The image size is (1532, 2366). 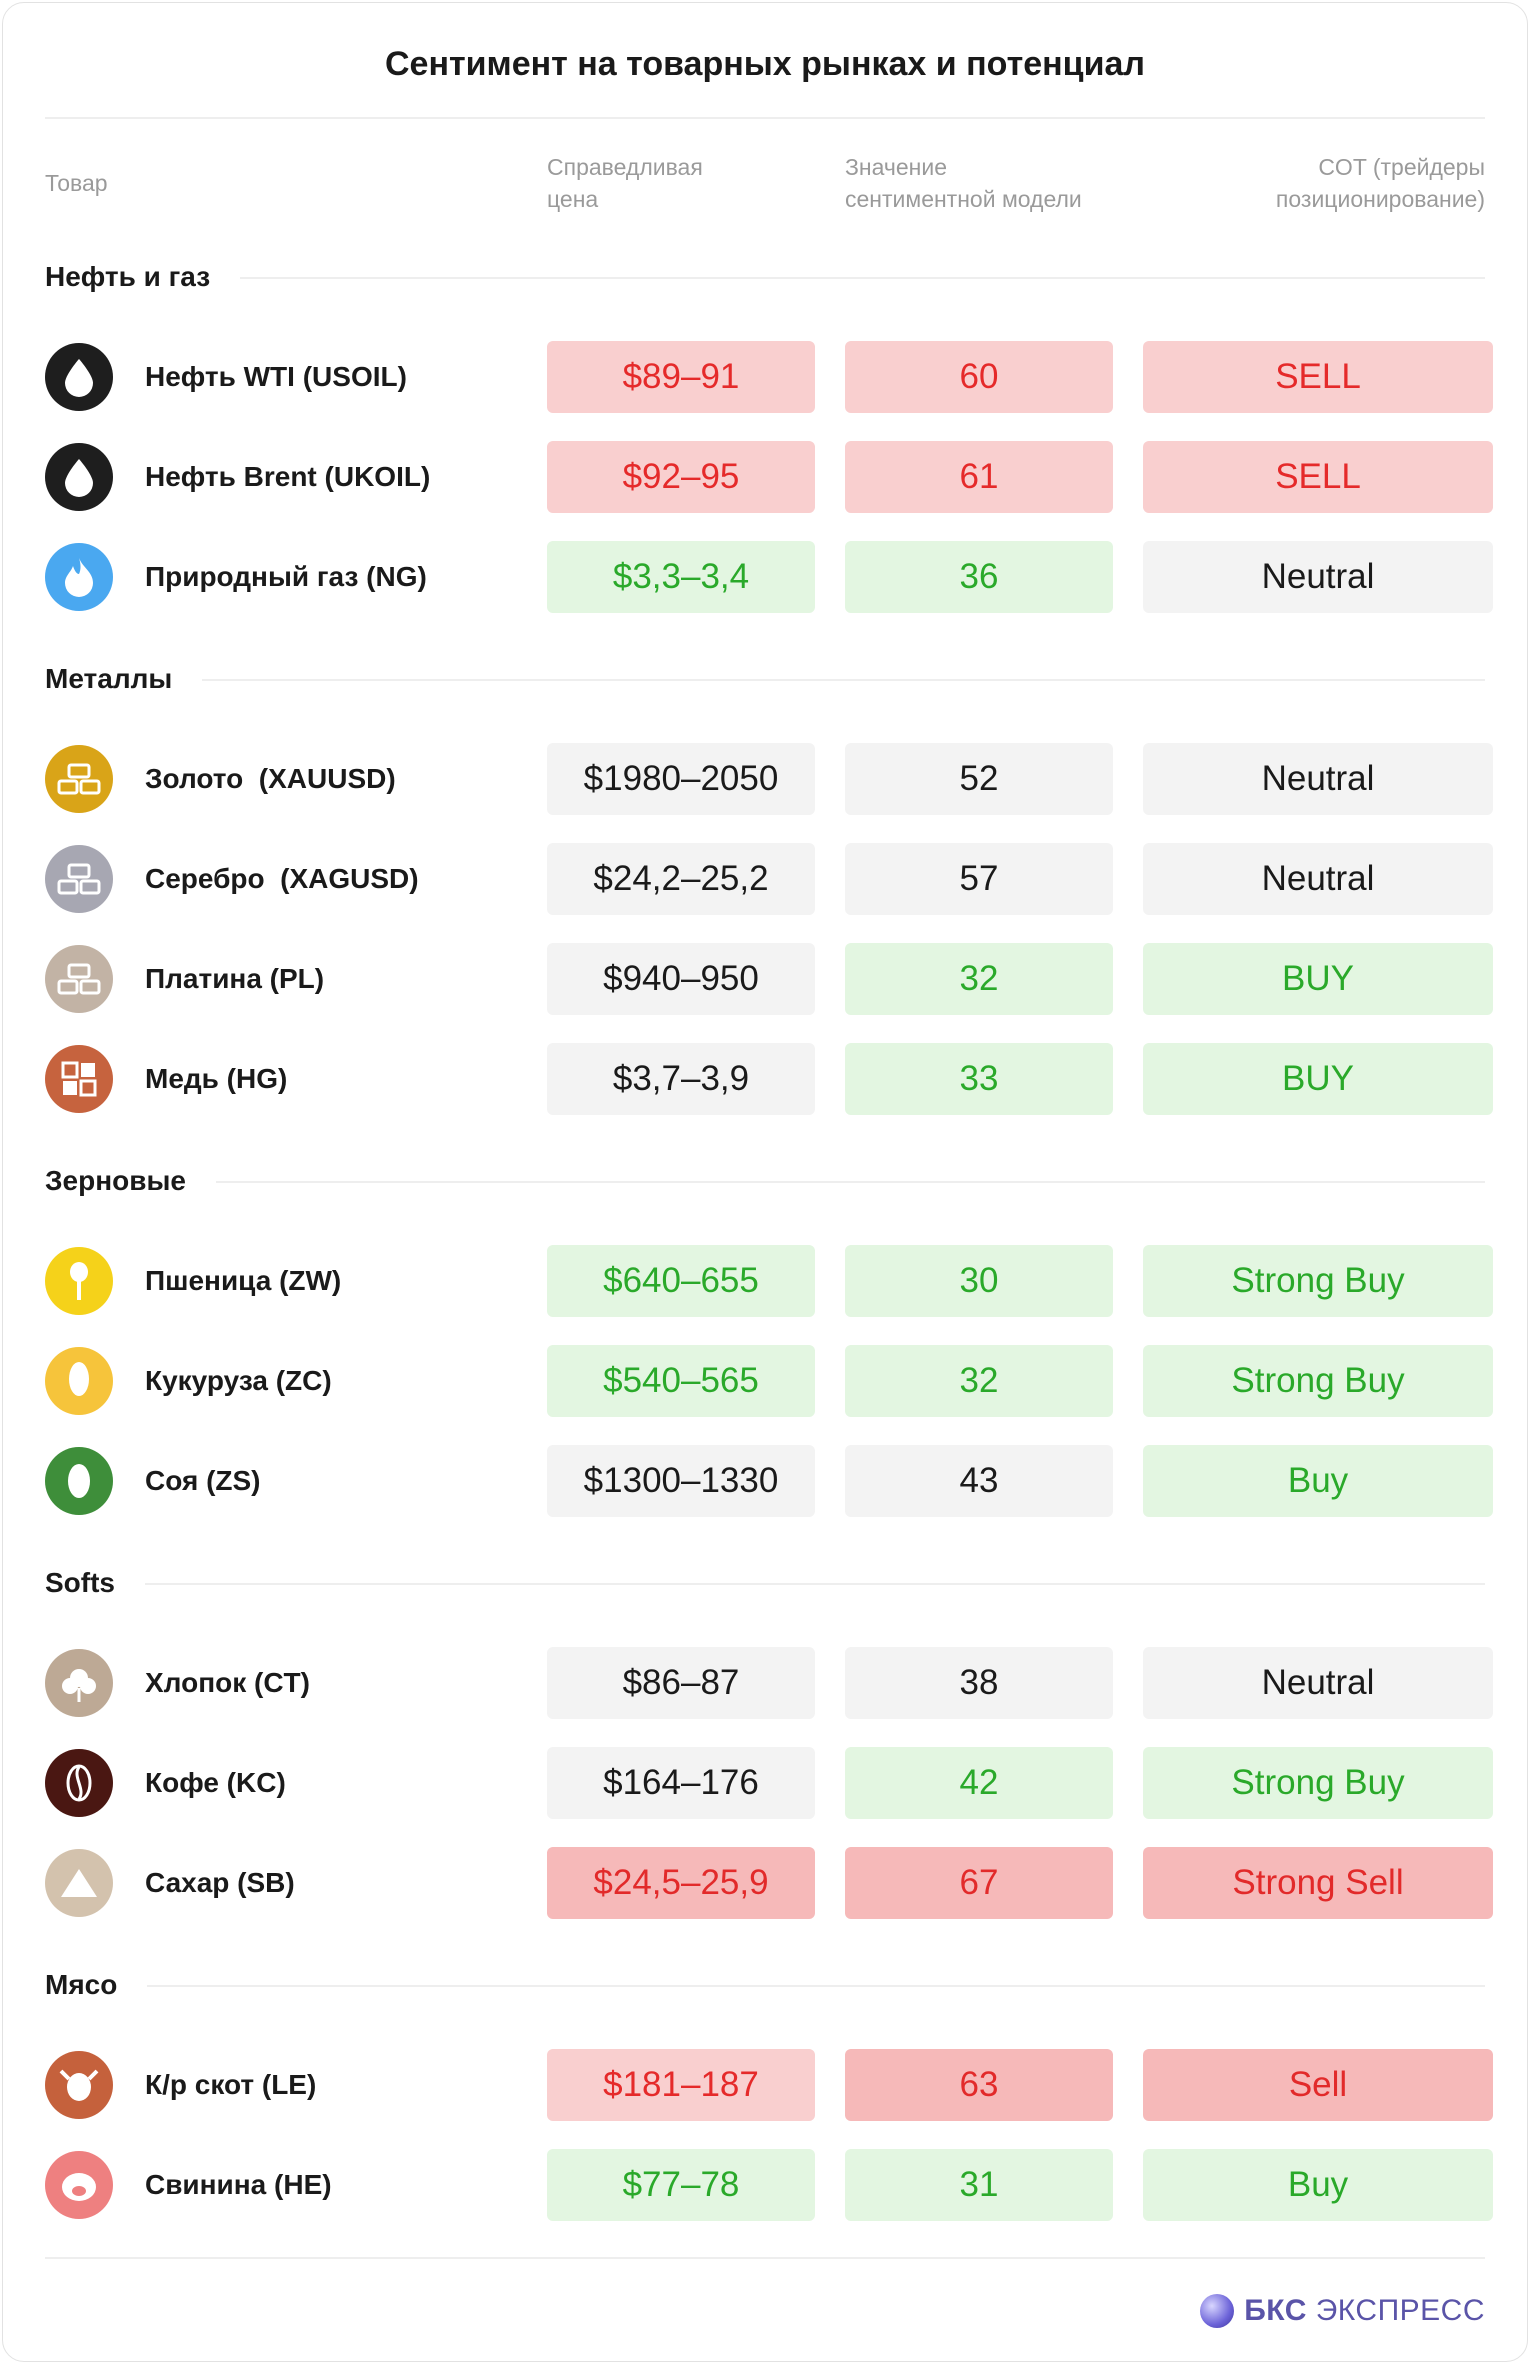 I want to click on cotton-icon, so click(x=79, y=1683).